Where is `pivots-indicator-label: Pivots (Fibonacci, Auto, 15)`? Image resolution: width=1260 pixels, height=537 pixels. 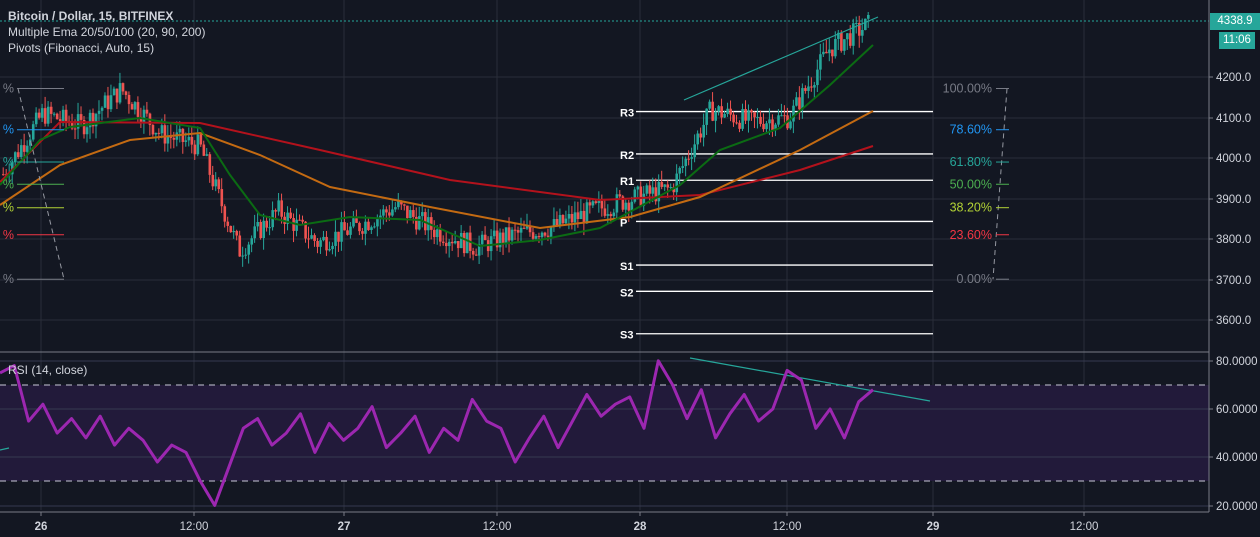
pivots-indicator-label: Pivots (Fibonacci, Auto, 15) is located at coordinates (81, 48).